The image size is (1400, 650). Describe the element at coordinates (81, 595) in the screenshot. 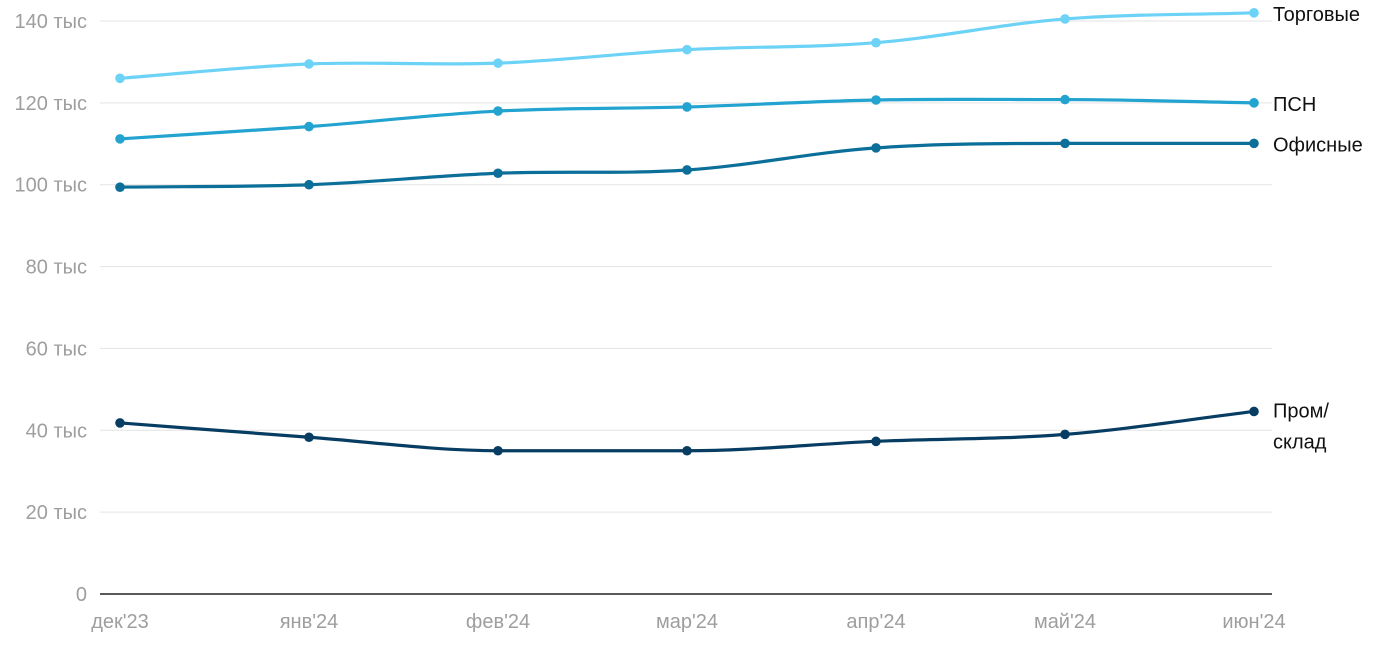

I see `y-tick-label: 0` at that location.